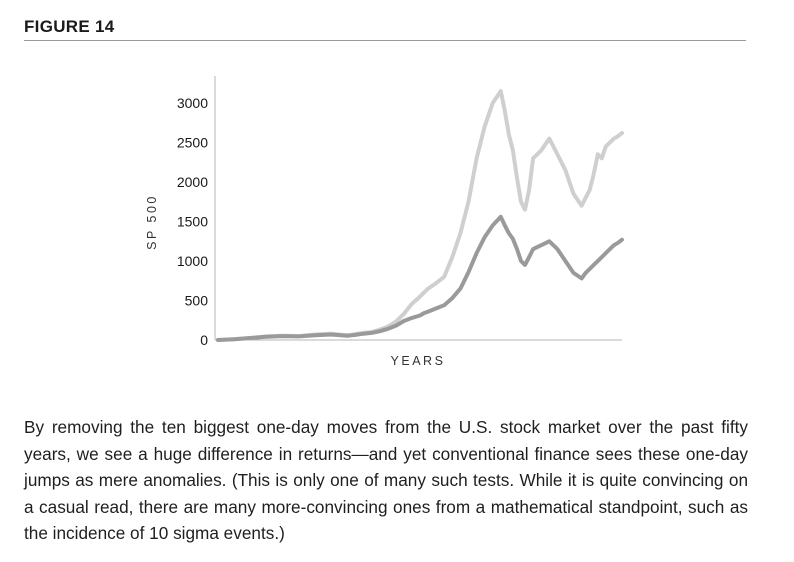  What do you see at coordinates (385, 40) in the screenshot?
I see `title-divider` at bounding box center [385, 40].